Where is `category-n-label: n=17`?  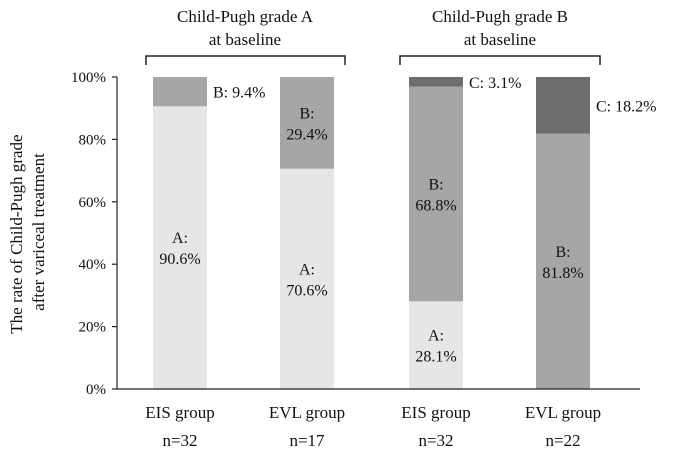
category-n-label: n=17 is located at coordinates (307, 440).